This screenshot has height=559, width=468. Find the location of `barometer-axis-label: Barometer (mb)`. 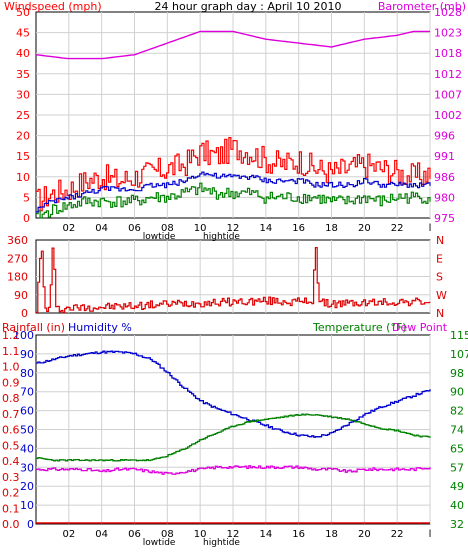

barometer-axis-label: Barometer (mb) is located at coordinates (422, 6).